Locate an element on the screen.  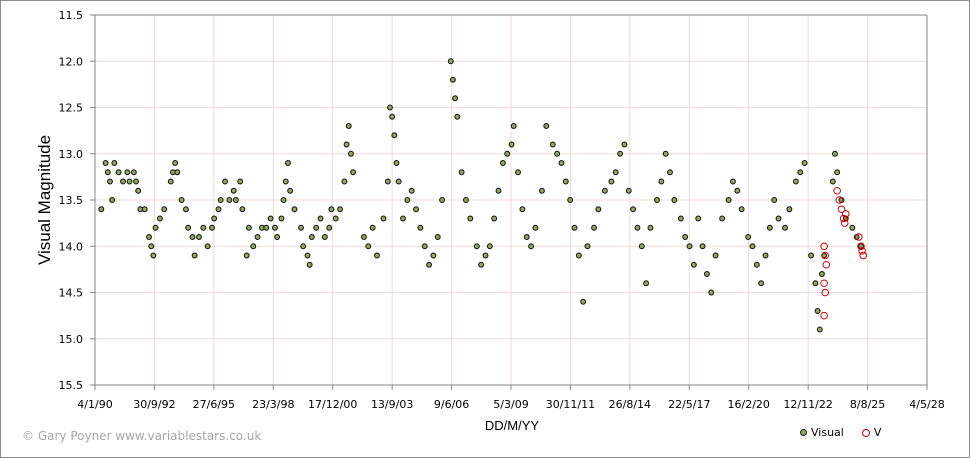
svg-text: 8/8/25 is located at coordinates (867, 404).